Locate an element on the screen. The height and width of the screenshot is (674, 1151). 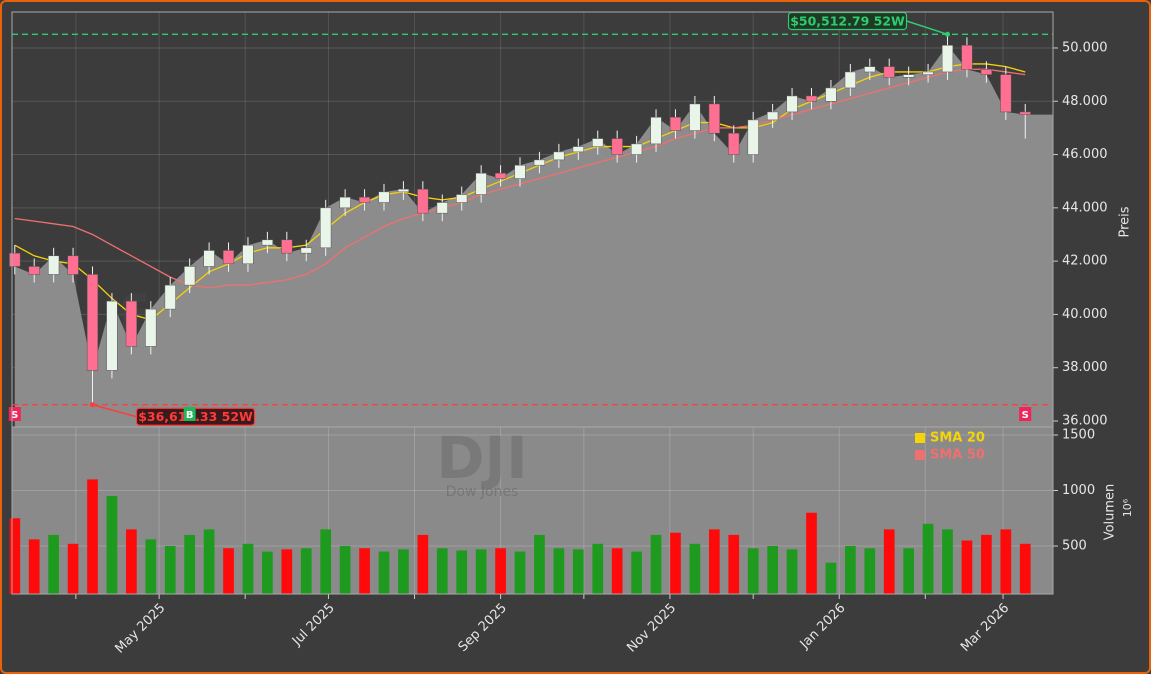
annotation-label: $50,512.79 52W is located at coordinates (847, 21).